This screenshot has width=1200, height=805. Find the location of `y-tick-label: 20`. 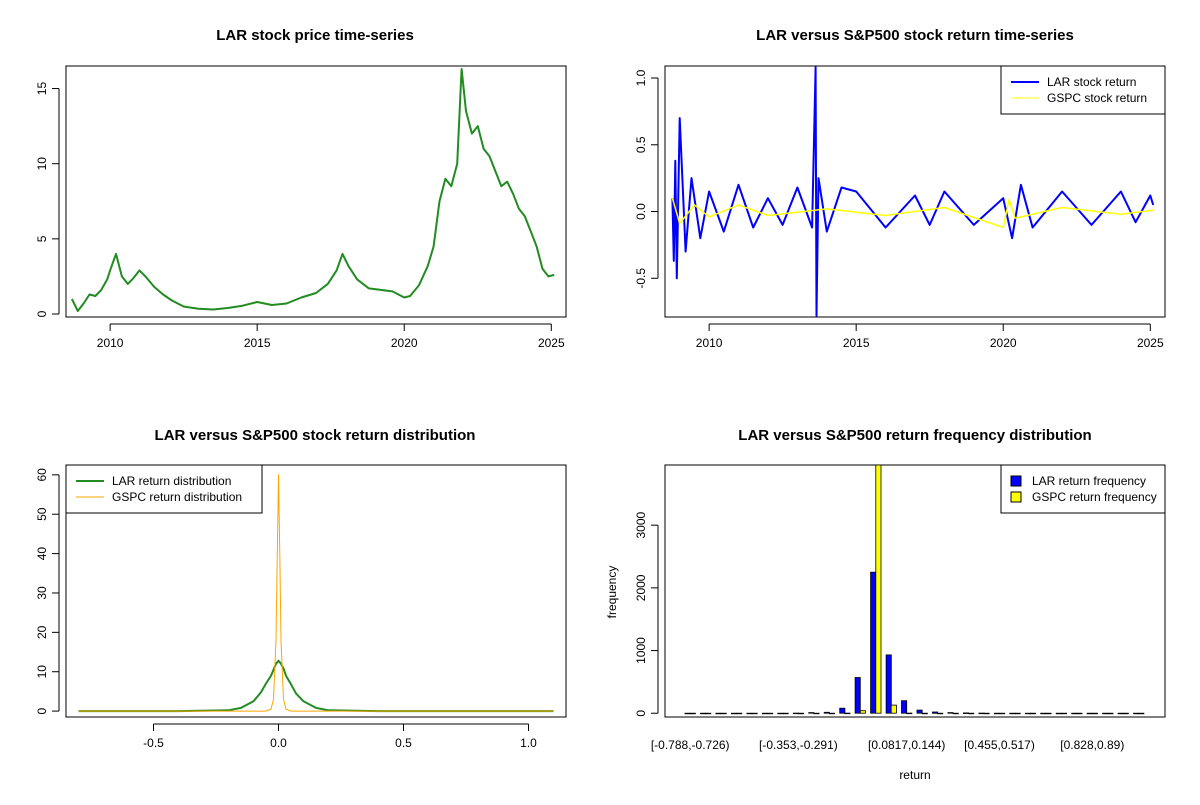

y-tick-label: 20 is located at coordinates (42, 632).